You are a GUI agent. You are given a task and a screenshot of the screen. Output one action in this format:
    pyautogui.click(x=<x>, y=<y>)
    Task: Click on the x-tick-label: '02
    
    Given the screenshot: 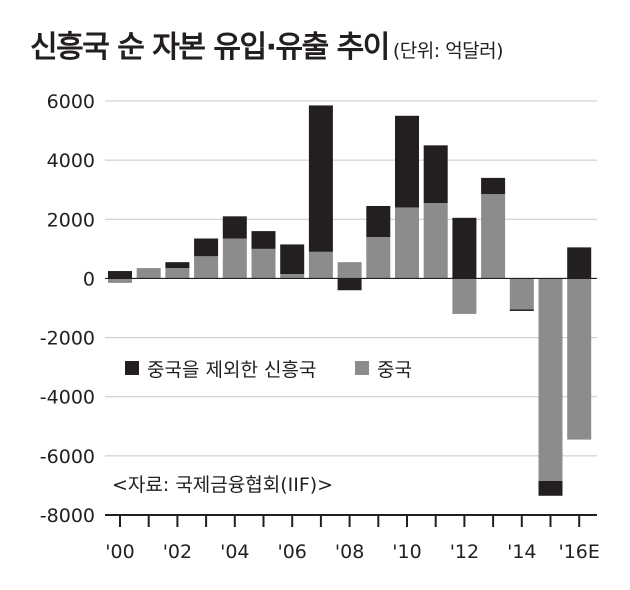 What is the action you would take?
    pyautogui.click(x=177, y=552)
    